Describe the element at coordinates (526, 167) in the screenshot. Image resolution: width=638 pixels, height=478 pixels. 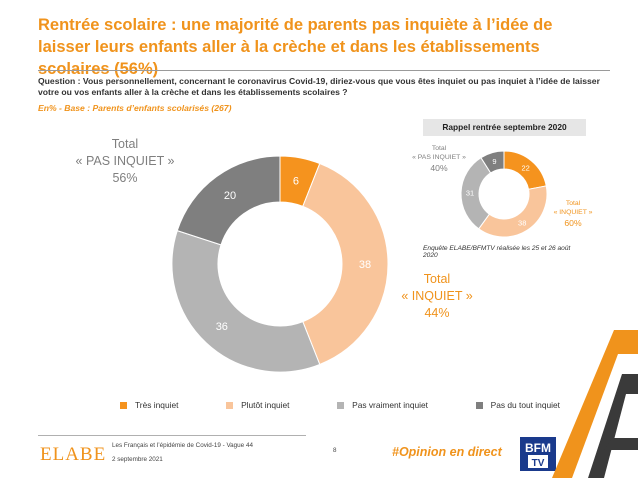
I see `inset-data-label-0: 22` at that location.